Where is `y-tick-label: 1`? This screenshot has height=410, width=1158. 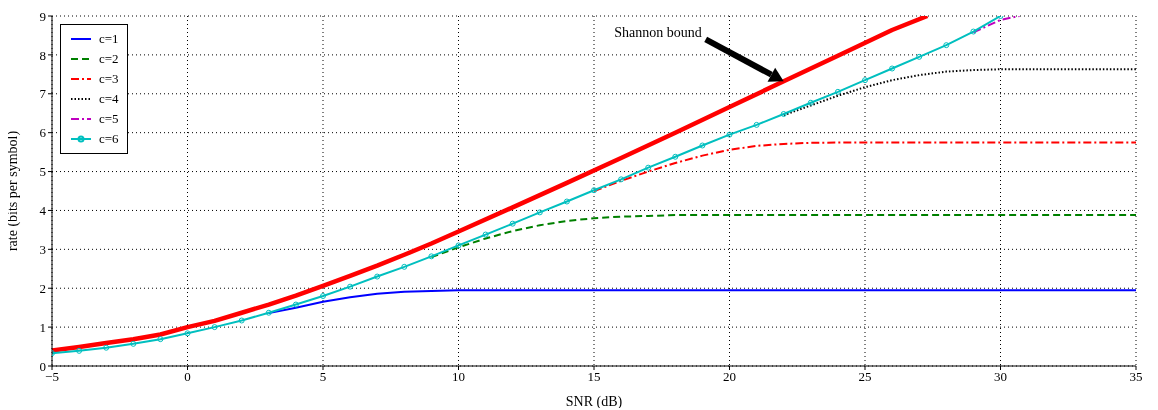
y-tick-label: 1 is located at coordinates (42, 327).